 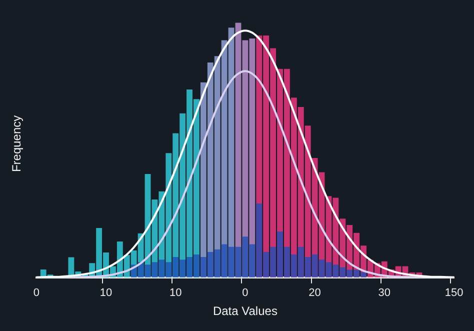 What do you see at coordinates (454, 293) in the screenshot?
I see `x-tick-label: 150` at bounding box center [454, 293].